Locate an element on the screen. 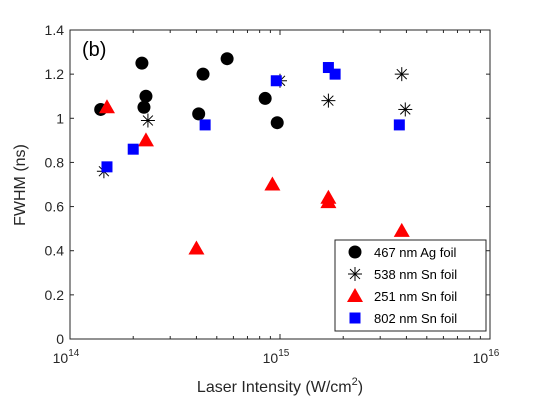 The height and width of the screenshot is (406, 538). legend-label: 538 nm Sn foil is located at coordinates (415, 274).